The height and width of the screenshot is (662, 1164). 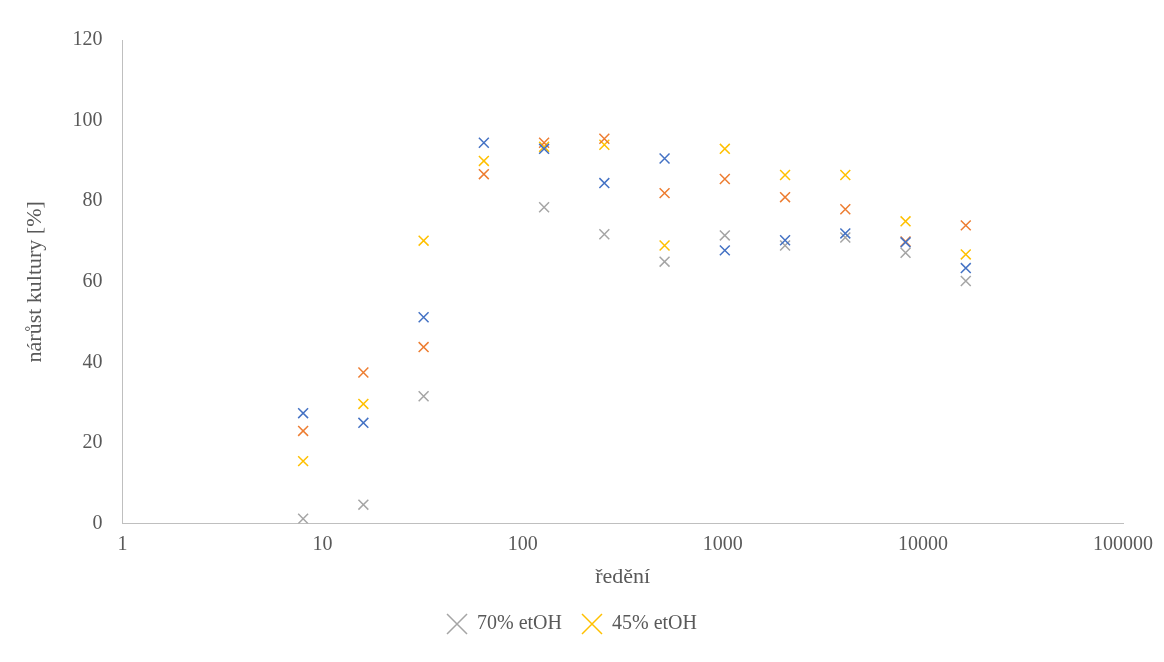 What do you see at coordinates (623, 575) in the screenshot?
I see `x-axis-title: ředění` at bounding box center [623, 575].